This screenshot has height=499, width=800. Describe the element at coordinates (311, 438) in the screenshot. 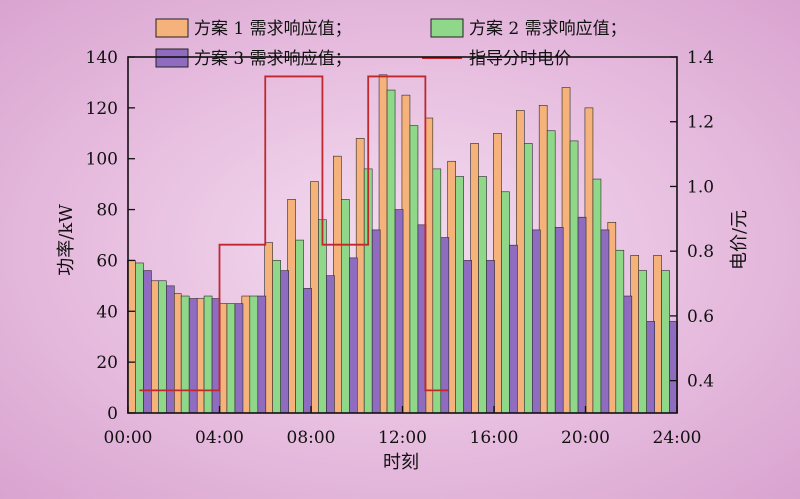

I see `x-tick-label-08:00: 08:00` at that location.